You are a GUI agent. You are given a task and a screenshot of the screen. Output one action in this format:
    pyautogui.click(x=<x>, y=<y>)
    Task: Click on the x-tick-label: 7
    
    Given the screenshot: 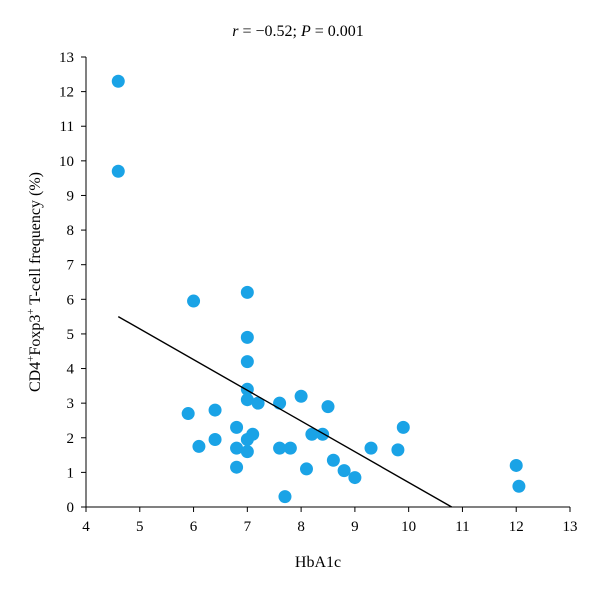 What is the action you would take?
    pyautogui.click(x=248, y=527)
    